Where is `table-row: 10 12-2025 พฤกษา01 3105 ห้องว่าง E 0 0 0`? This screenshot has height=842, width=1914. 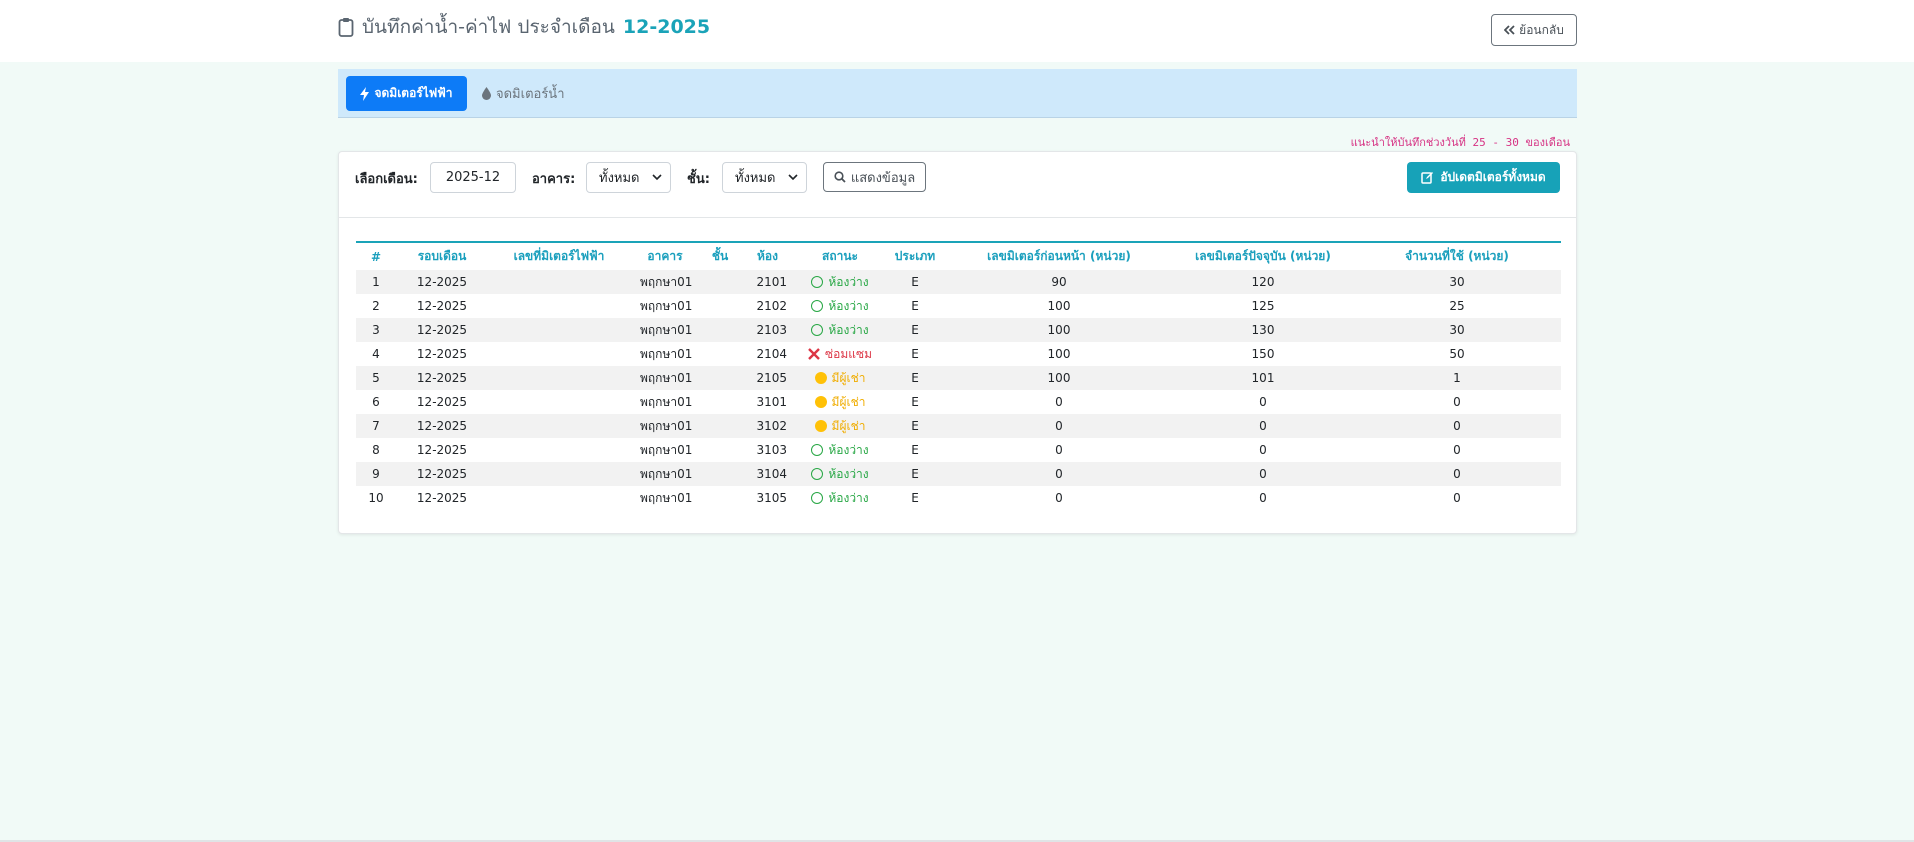
table-row: 10 12-2025 พฤกษา01 3105 ห้องว่าง E 0 0 0 is located at coordinates (958, 498).